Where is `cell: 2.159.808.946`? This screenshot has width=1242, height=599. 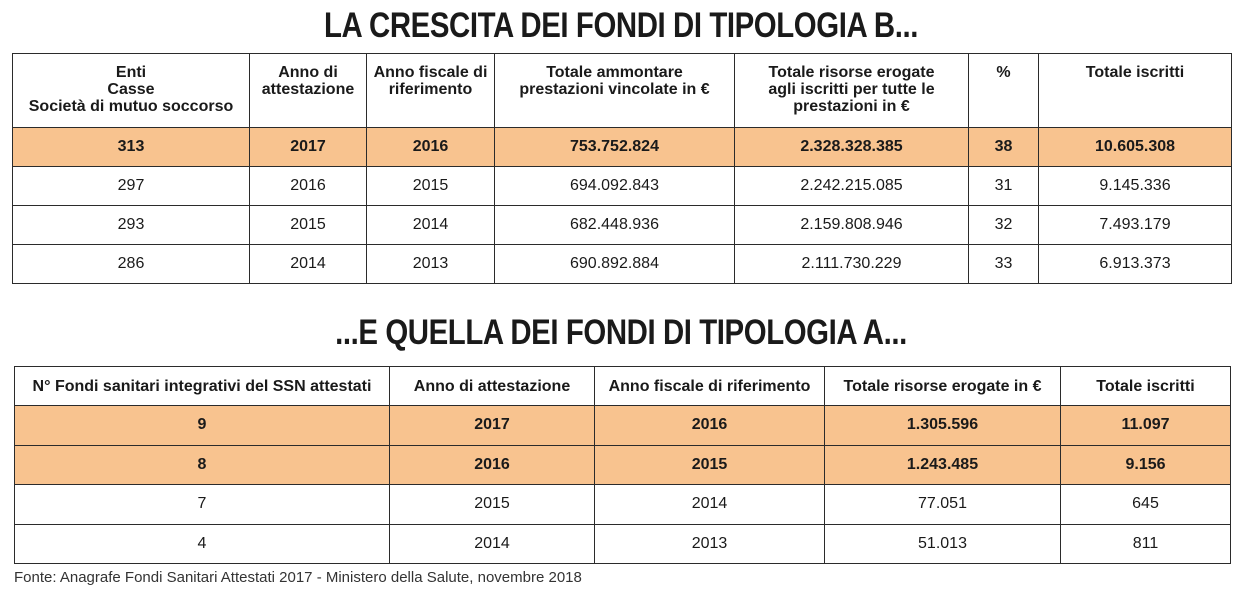 cell: 2.159.808.946 is located at coordinates (851, 225).